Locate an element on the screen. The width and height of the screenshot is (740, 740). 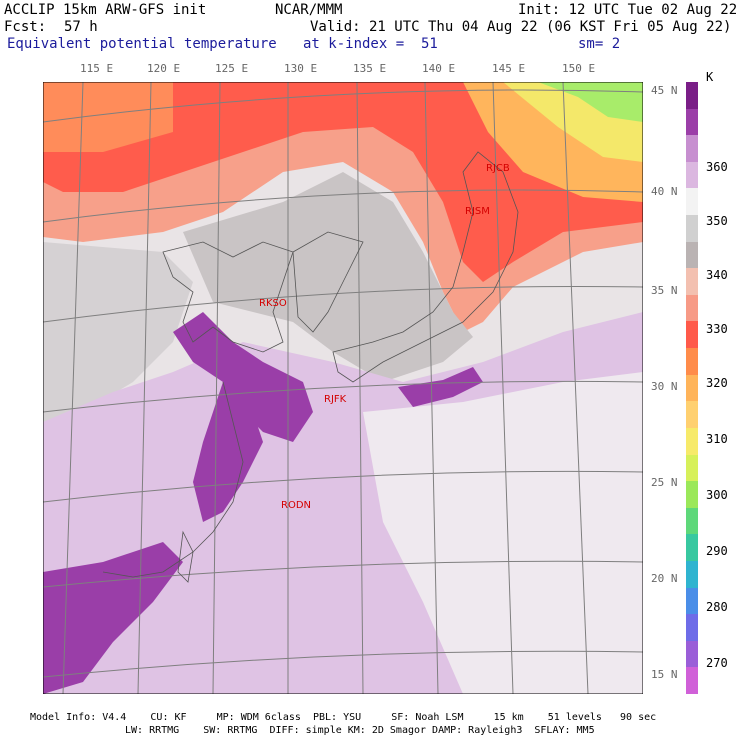
lon-label-135: 135 E is located at coordinates (370, 68).